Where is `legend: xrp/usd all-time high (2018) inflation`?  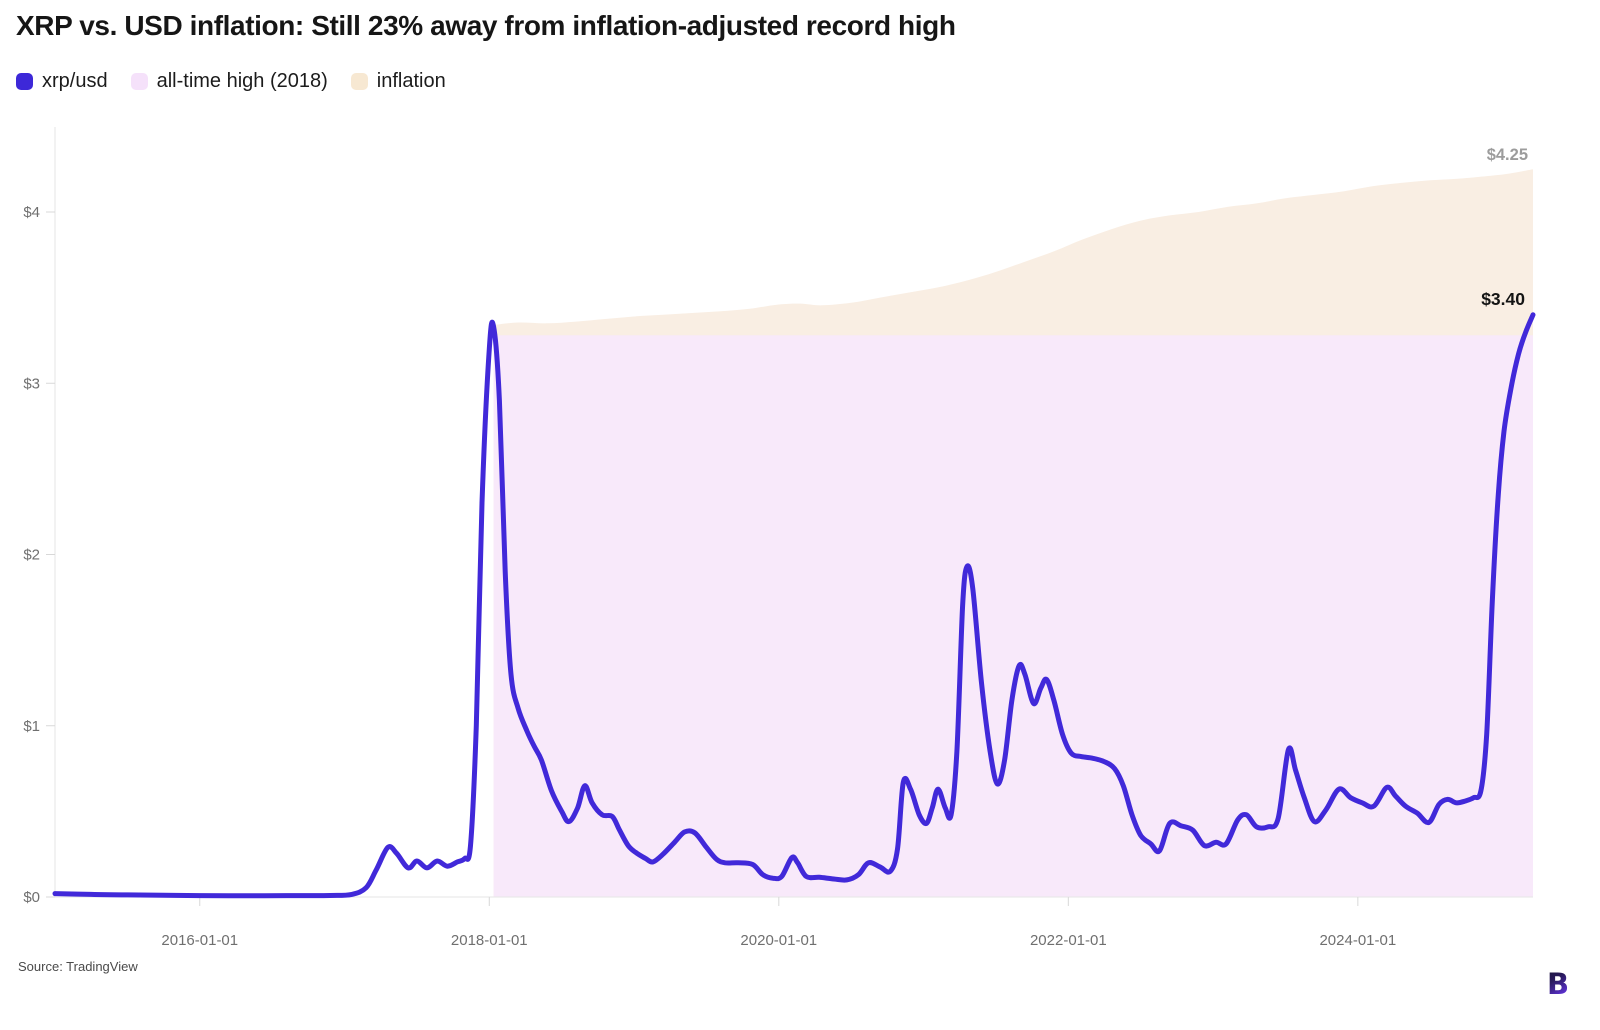 legend: xrp/usd all-time high (2018) inflation is located at coordinates (231, 81).